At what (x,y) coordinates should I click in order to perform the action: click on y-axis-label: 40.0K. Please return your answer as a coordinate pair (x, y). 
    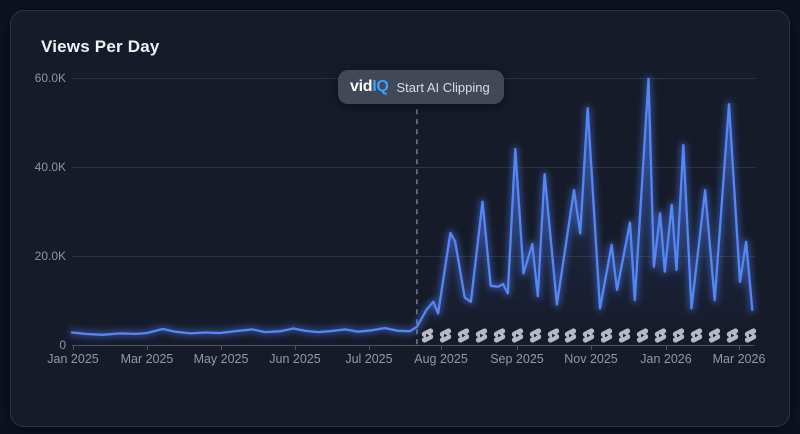
    Looking at the image, I should click on (50, 167).